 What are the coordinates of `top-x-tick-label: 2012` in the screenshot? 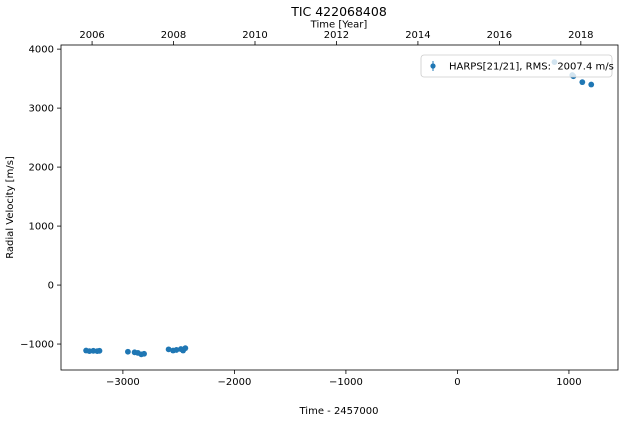 It's located at (336, 35).